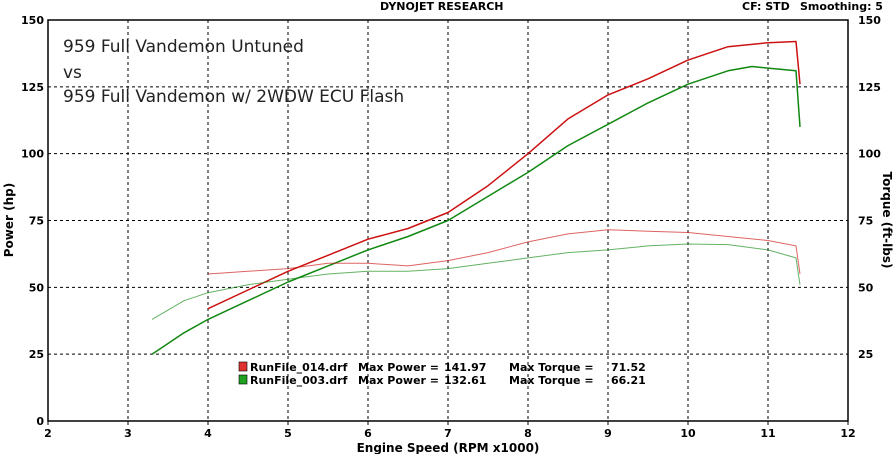 The width and height of the screenshot is (895, 454). I want to click on x-axis-title: Engine Speed (RPM x1000), so click(448, 447).